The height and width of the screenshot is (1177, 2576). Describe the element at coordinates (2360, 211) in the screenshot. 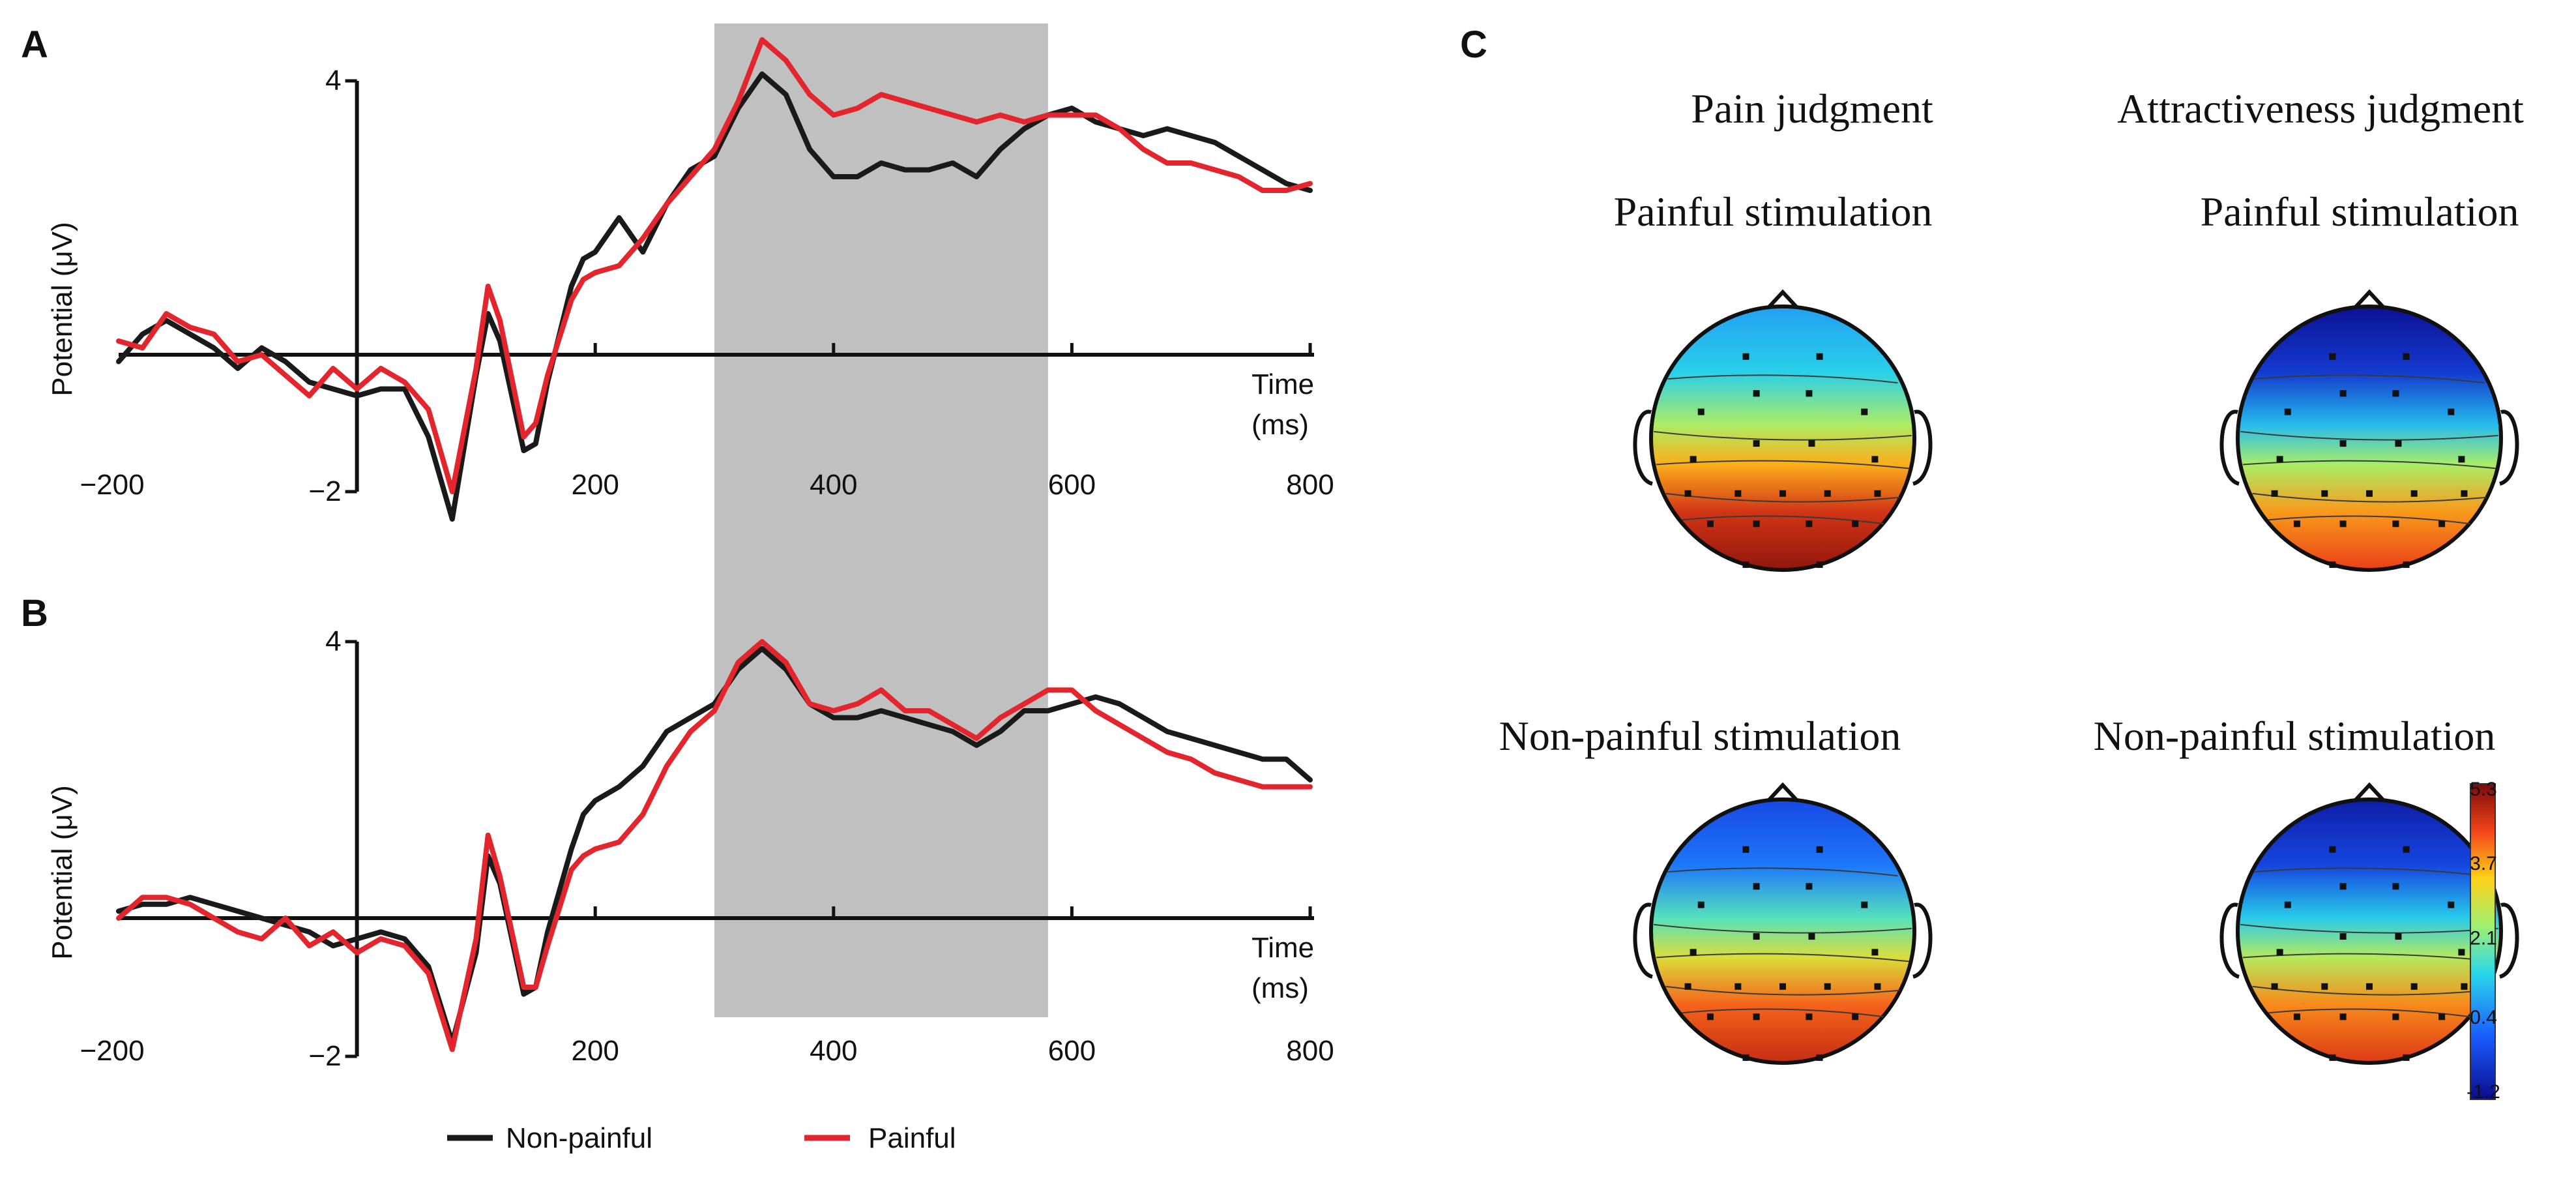

I see `map-label-attr-painful: Painful stimulation` at that location.